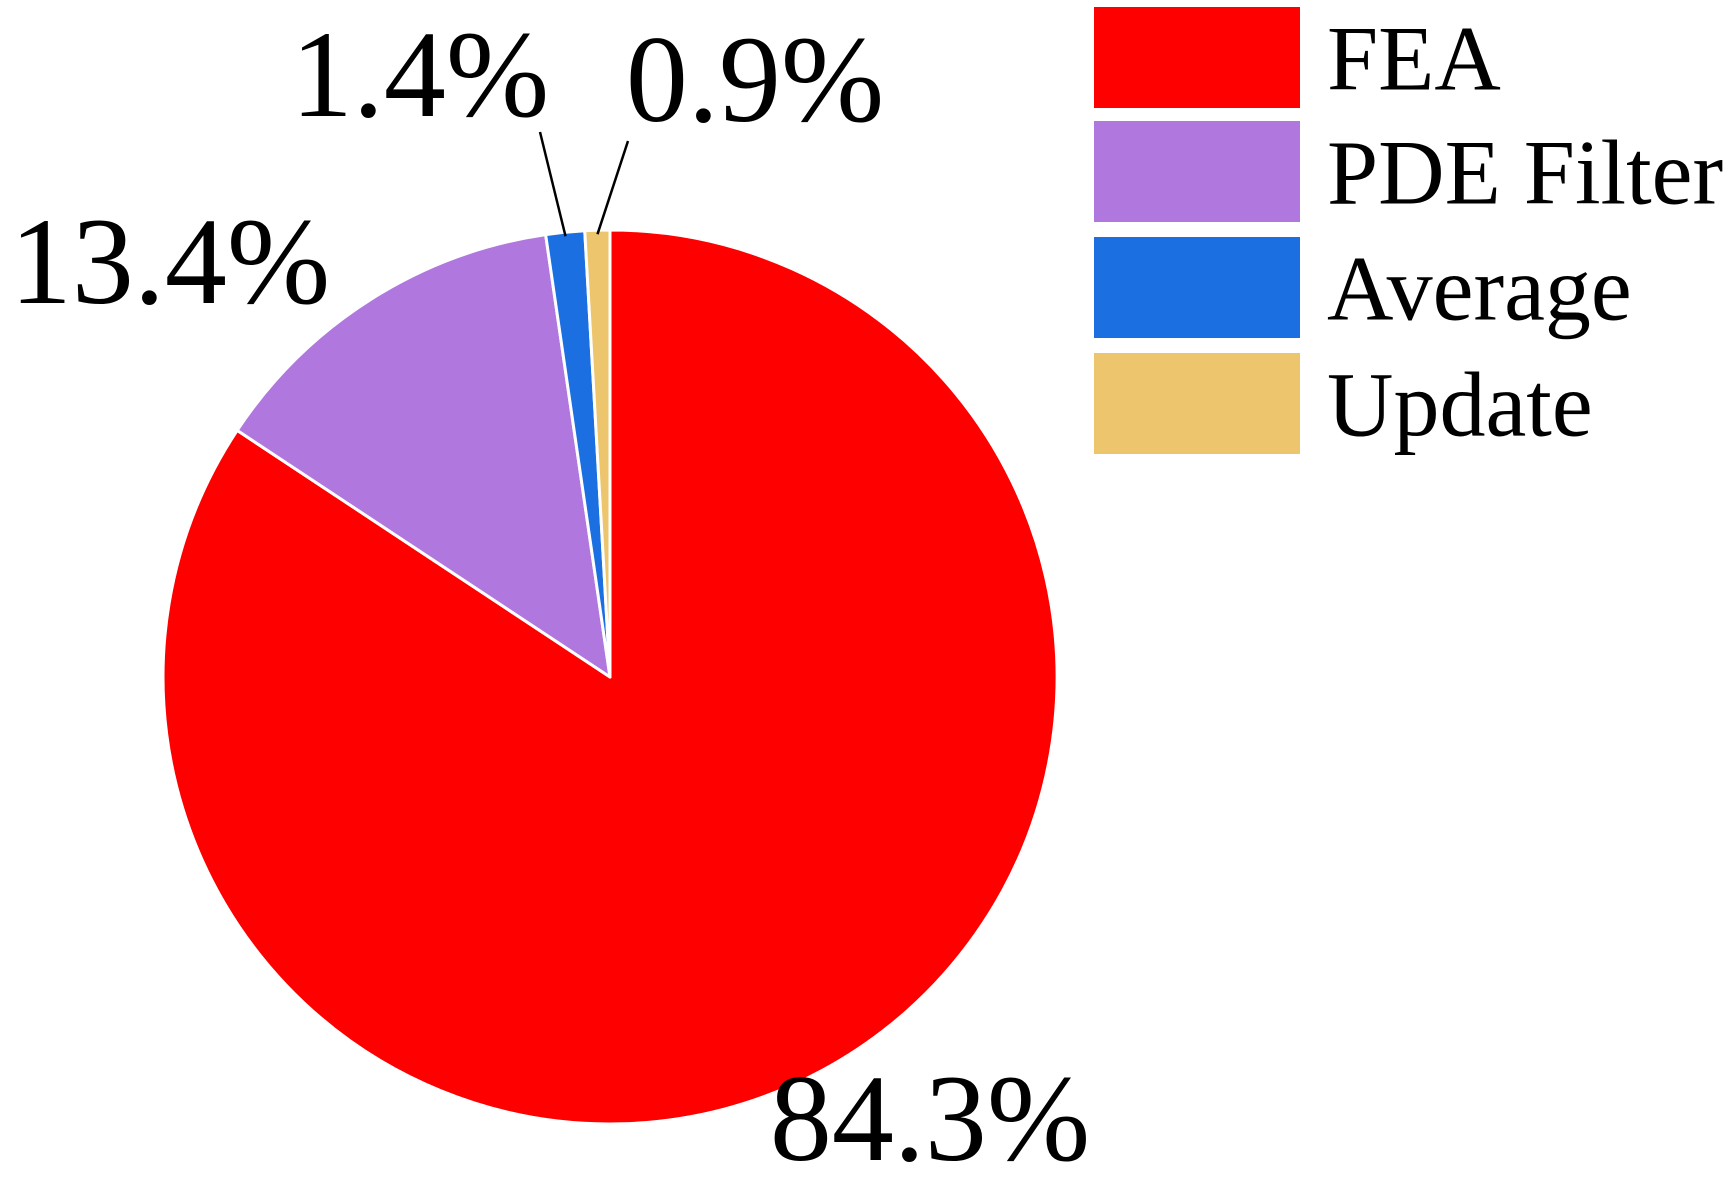 This screenshot has height=1191, width=1735. What do you see at coordinates (423, 456) in the screenshot?
I see `pie-slice-pde-filter` at bounding box center [423, 456].